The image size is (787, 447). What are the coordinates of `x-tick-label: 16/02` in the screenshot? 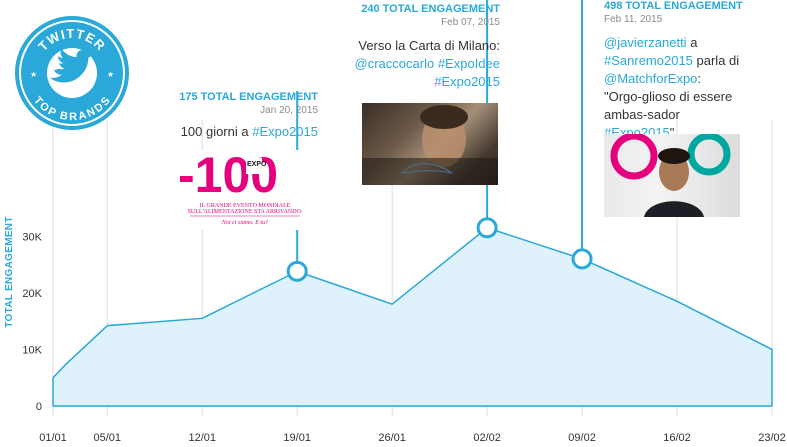 It's located at (677, 438).